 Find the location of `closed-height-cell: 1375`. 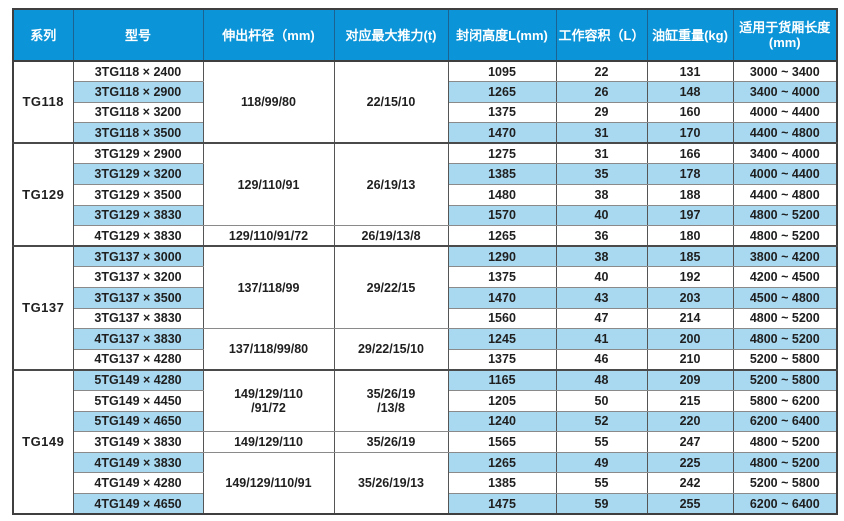

closed-height-cell: 1375 is located at coordinates (502, 359).